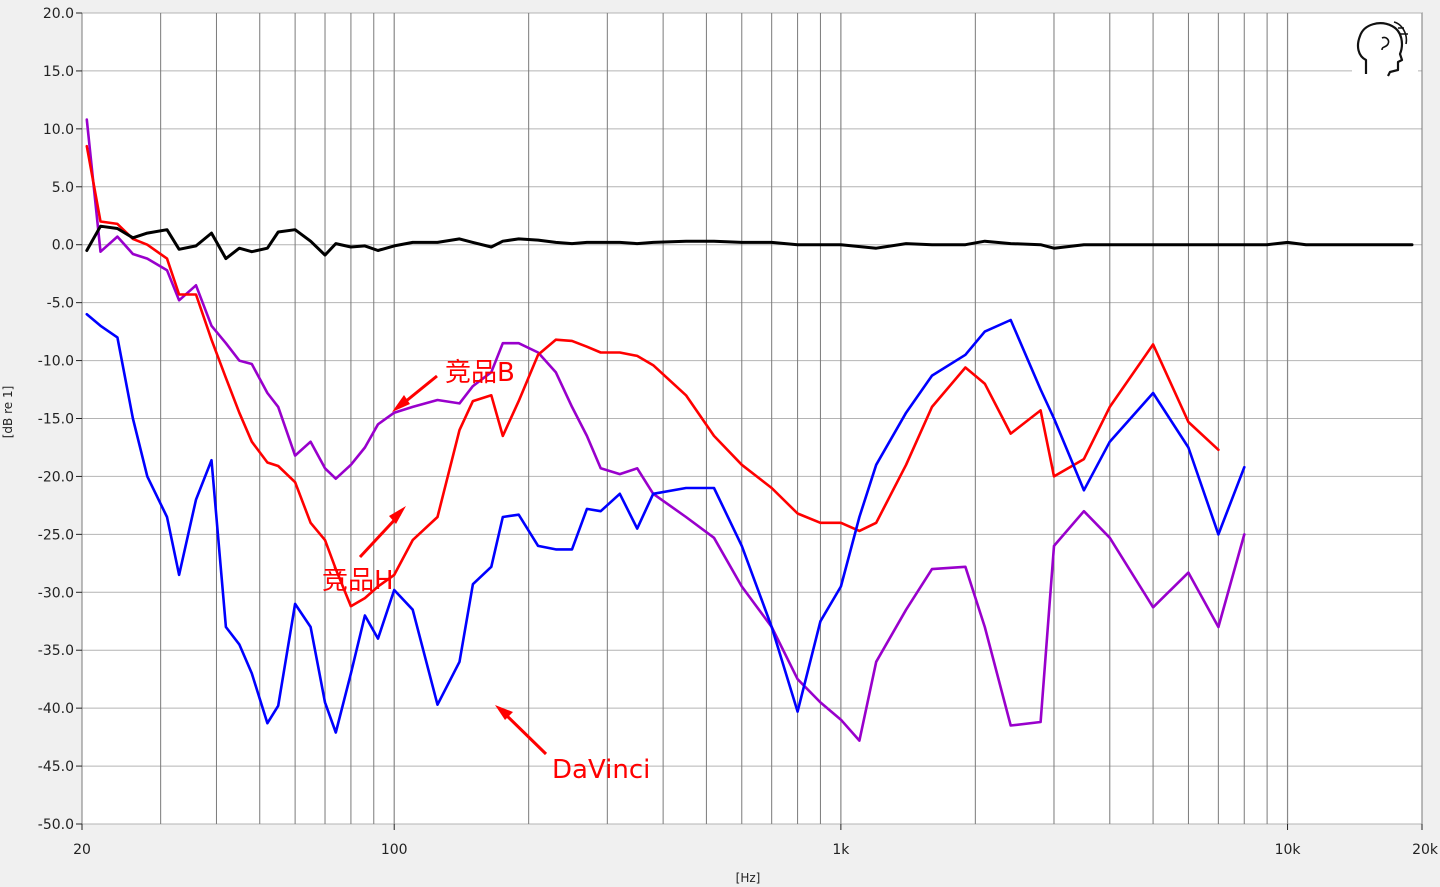 The image size is (1440, 887). Describe the element at coordinates (56, 477) in the screenshot. I see `y-tick-label: -20.0` at that location.